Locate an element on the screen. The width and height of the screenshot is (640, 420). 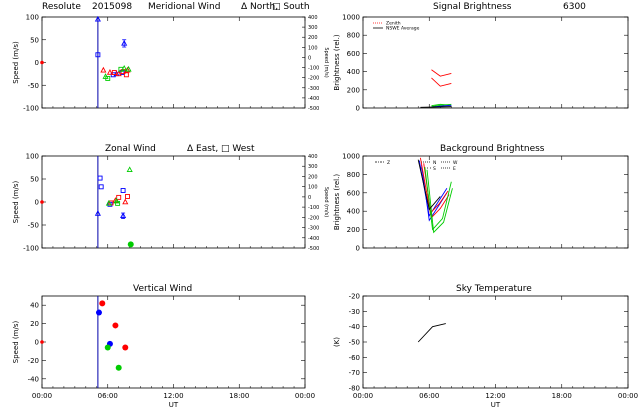
skytemp-x-tick-label: 18:00 is located at coordinates (562, 396).